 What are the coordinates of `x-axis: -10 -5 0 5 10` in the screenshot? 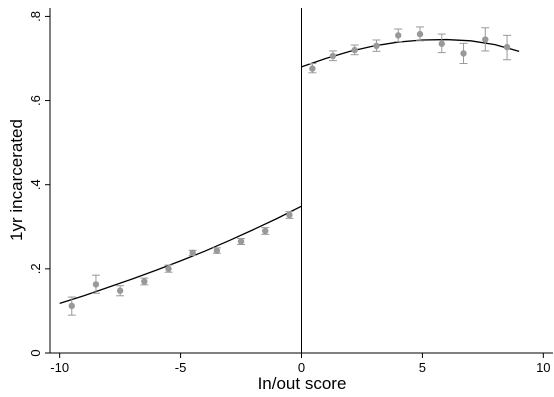 It's located at (301, 363).